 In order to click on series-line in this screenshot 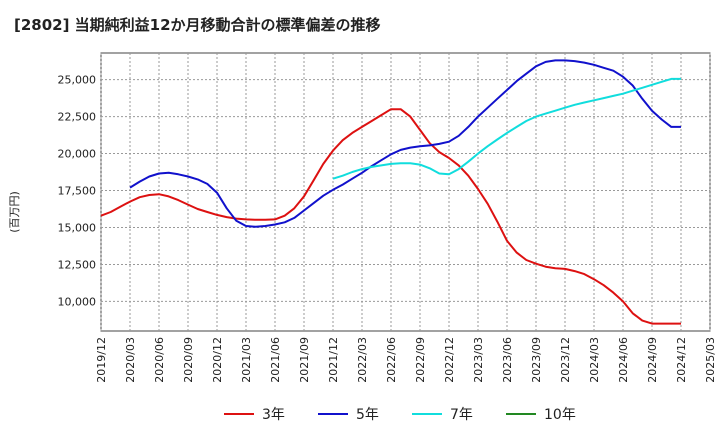, I will do `click(506, 128)`.